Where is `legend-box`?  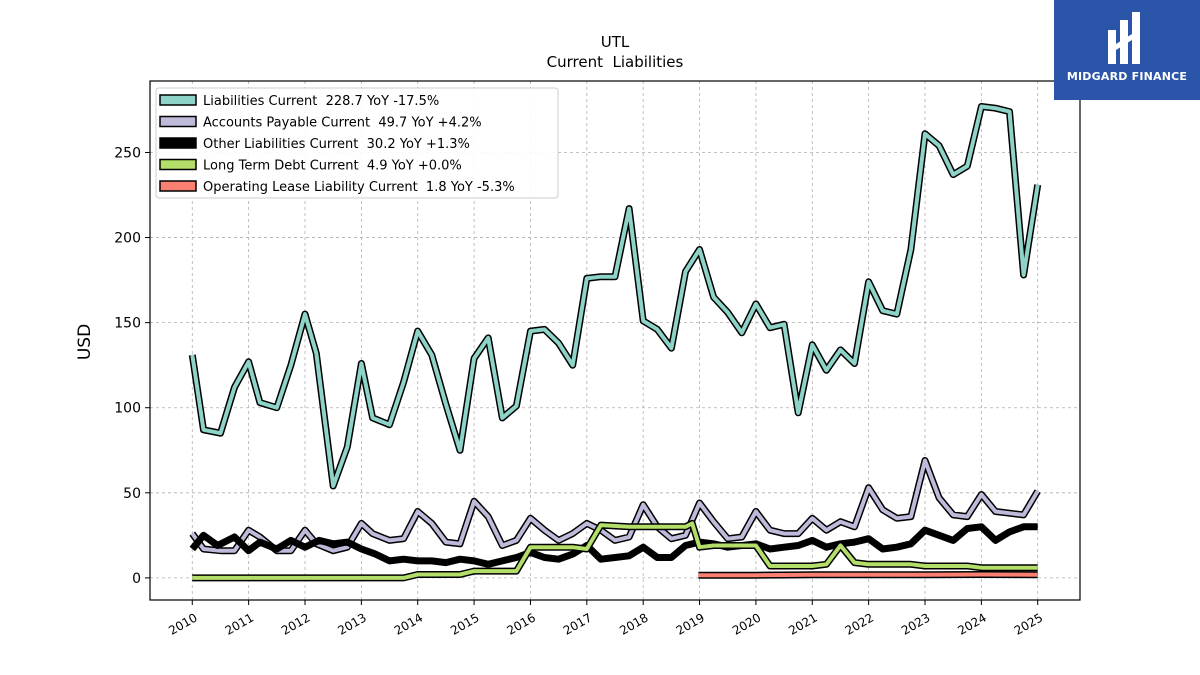 legend-box is located at coordinates (357, 143).